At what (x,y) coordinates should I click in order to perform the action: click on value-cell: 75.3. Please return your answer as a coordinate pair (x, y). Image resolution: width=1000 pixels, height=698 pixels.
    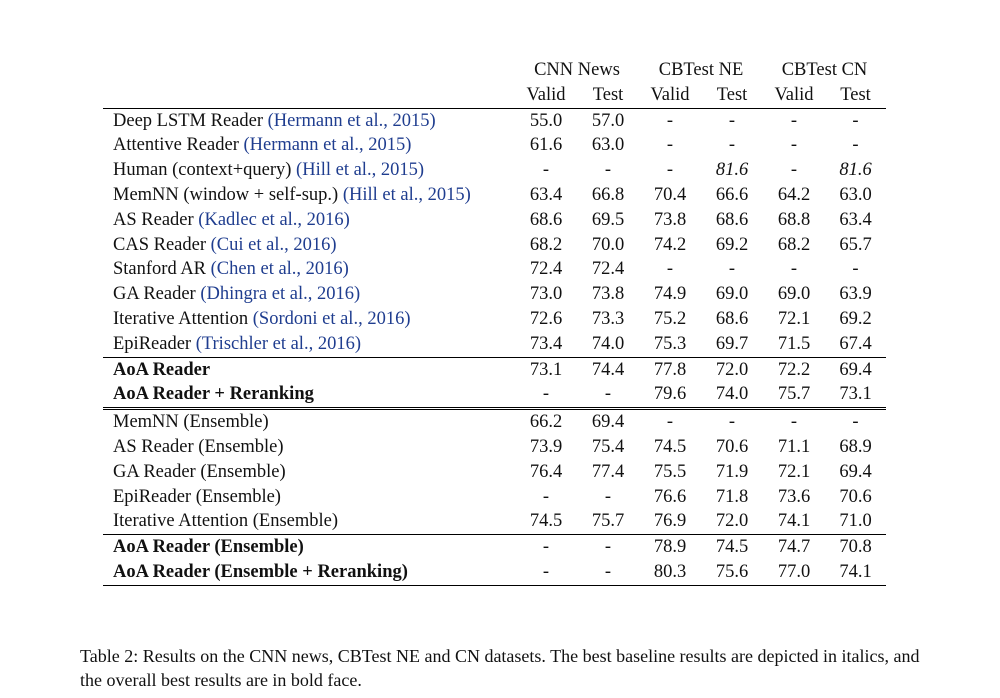
    Looking at the image, I should click on (670, 343).